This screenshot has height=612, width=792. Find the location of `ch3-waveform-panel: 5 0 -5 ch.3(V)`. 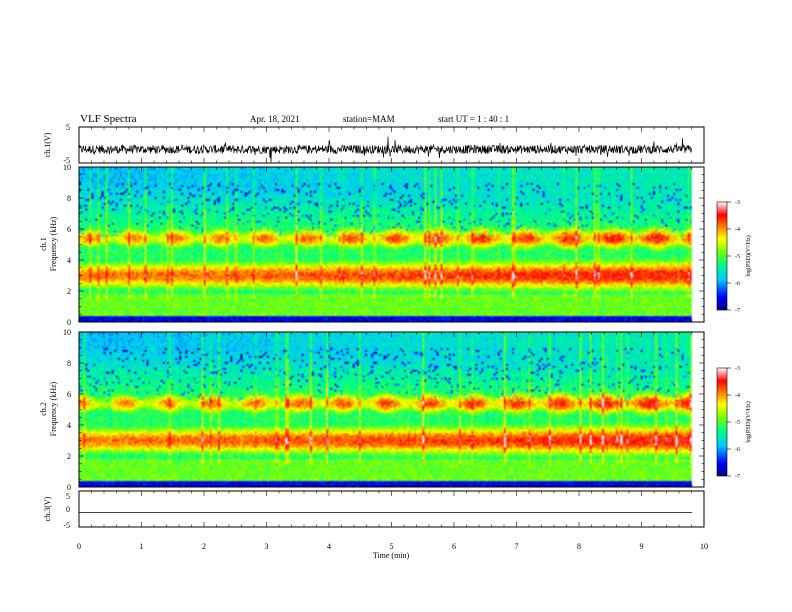

ch3-waveform-panel: 5 0 -5 ch.3(V) is located at coordinates (374, 510).